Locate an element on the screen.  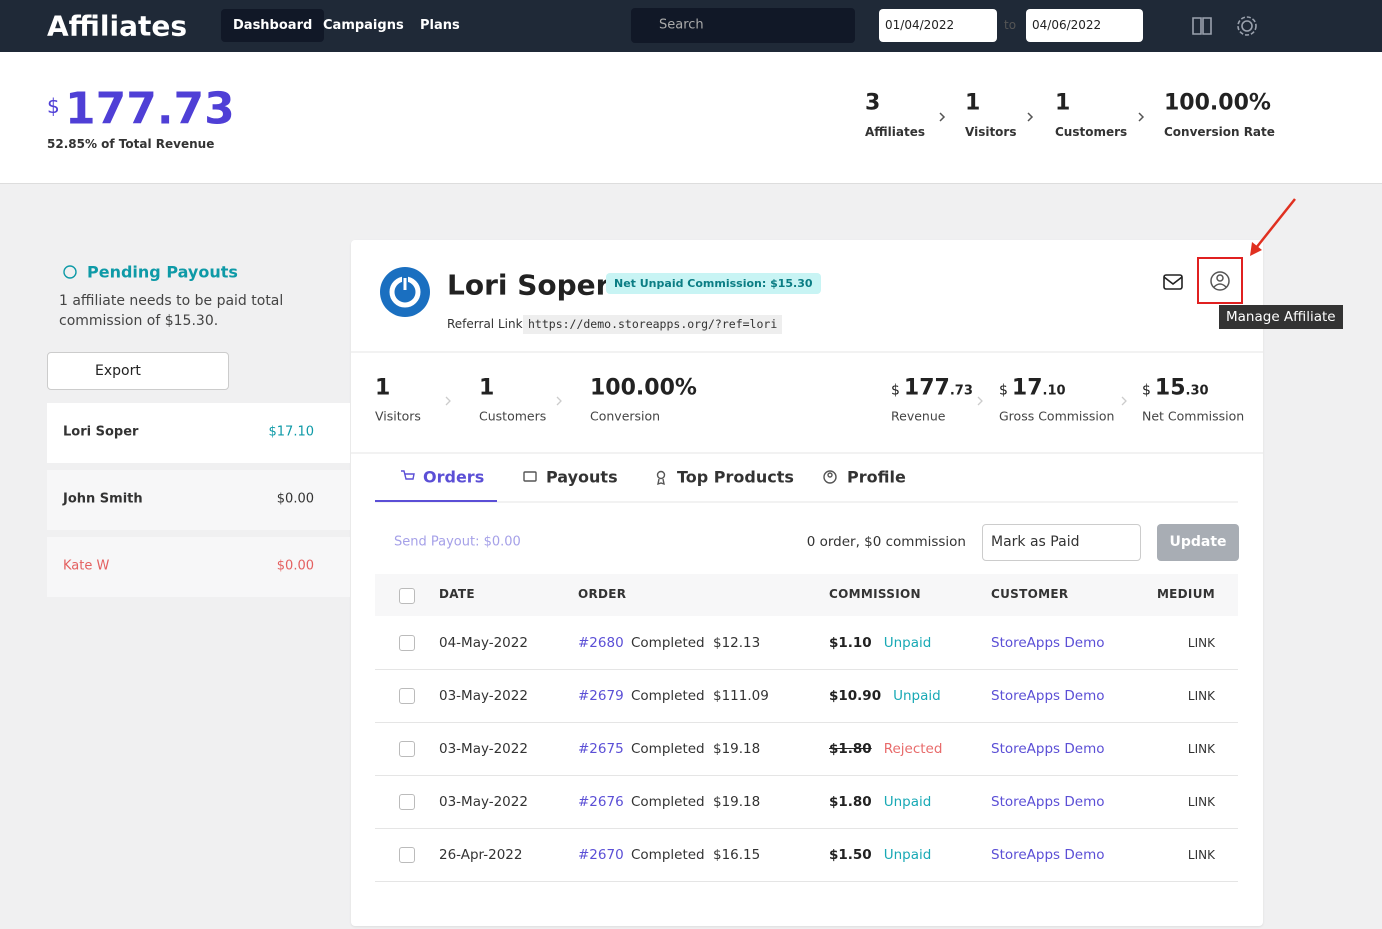
info-icon is located at coordinates (70, 272).